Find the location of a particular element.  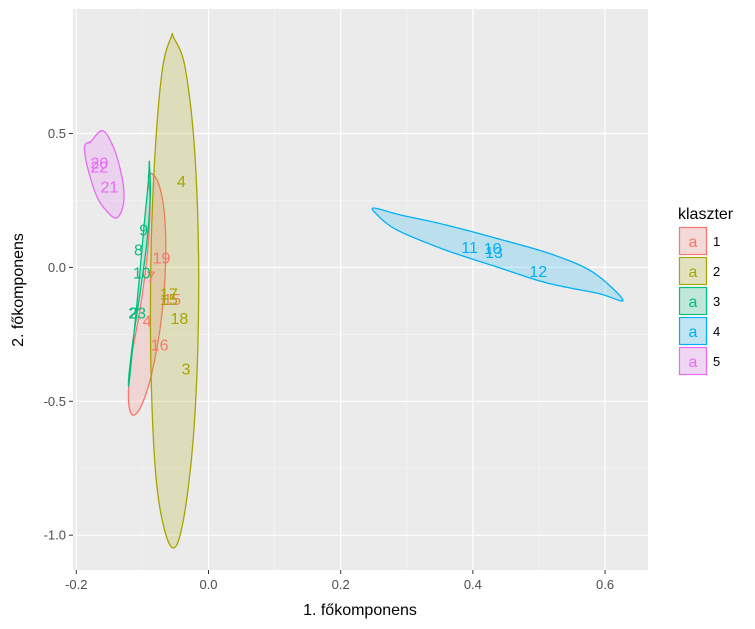

cluster-3-ellipse is located at coordinates (139, 273).